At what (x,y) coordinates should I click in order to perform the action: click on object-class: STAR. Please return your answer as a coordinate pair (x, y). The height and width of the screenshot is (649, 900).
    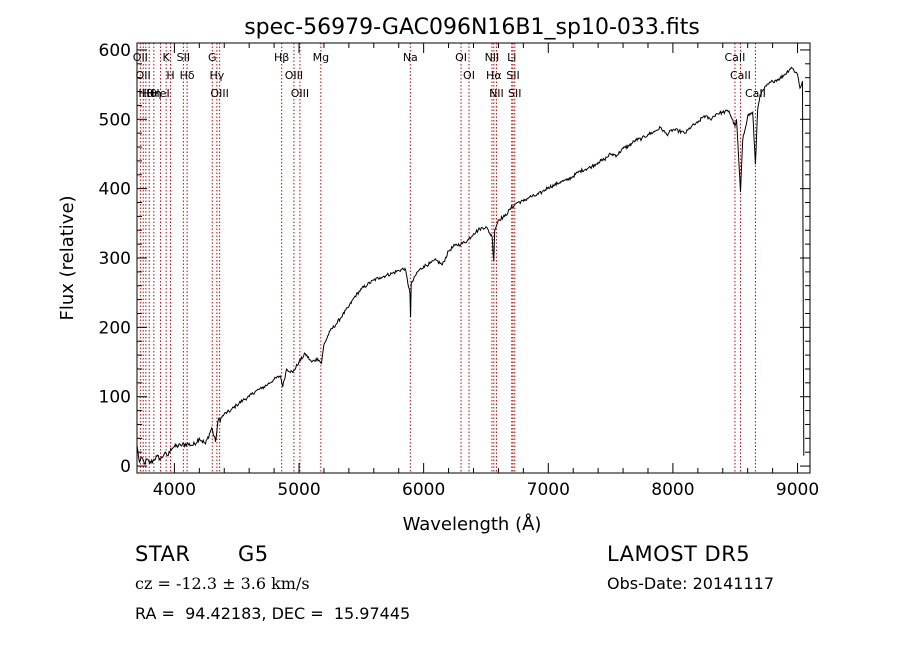
    Looking at the image, I should click on (163, 554).